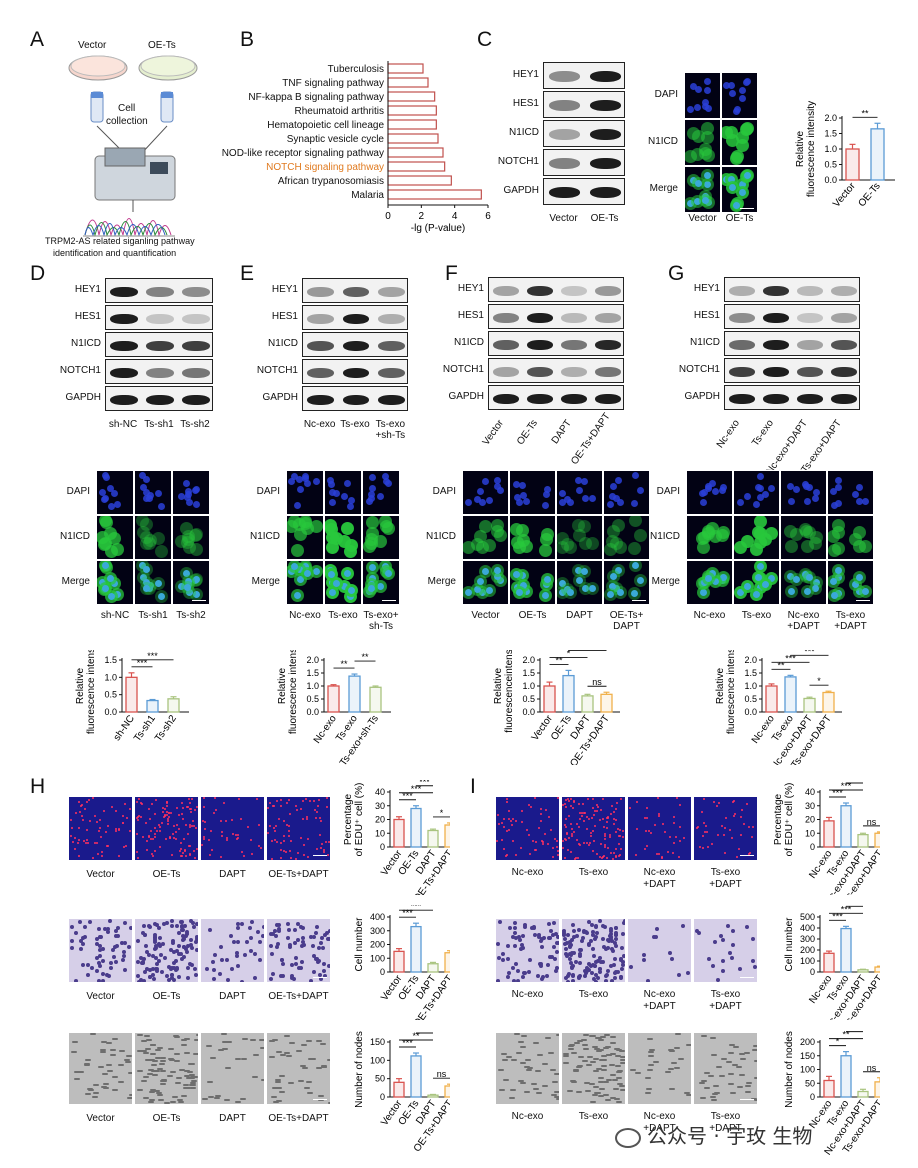  What do you see at coordinates (153, 615) in the screenshot?
I see `fl-col-label: Ts-sh1` at bounding box center [153, 615].